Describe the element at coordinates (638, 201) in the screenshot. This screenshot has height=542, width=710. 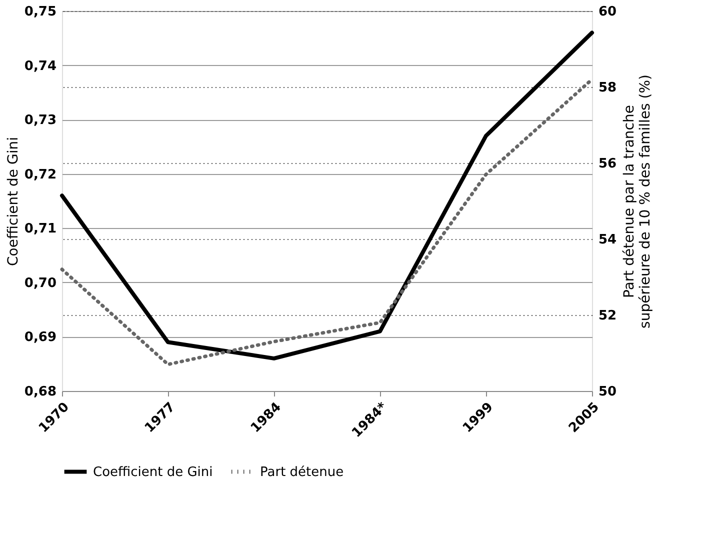
I see `y2-axis-title: Part détenue par la tranche supérieure de 10 % des familles (%)` at that location.